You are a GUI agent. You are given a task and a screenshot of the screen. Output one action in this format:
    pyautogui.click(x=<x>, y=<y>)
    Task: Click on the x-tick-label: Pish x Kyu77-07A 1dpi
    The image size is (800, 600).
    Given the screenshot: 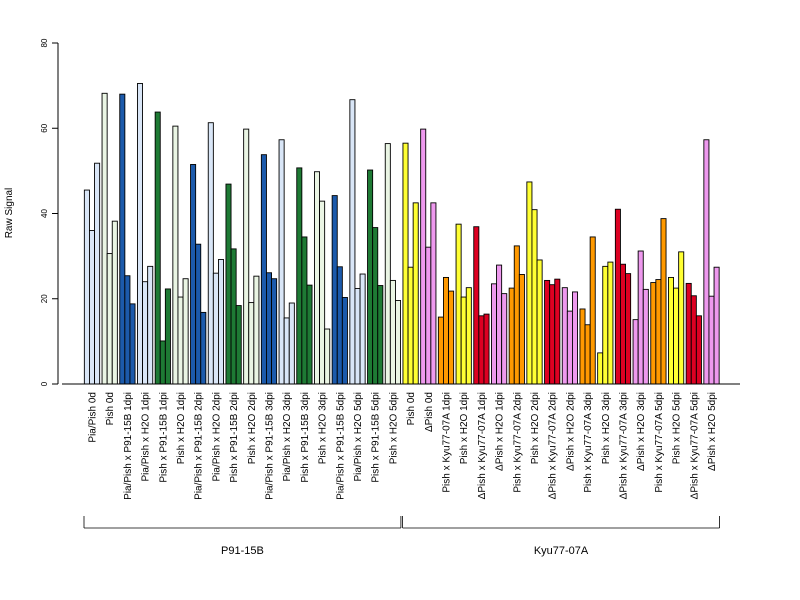 What is the action you would take?
    pyautogui.click(x=447, y=442)
    